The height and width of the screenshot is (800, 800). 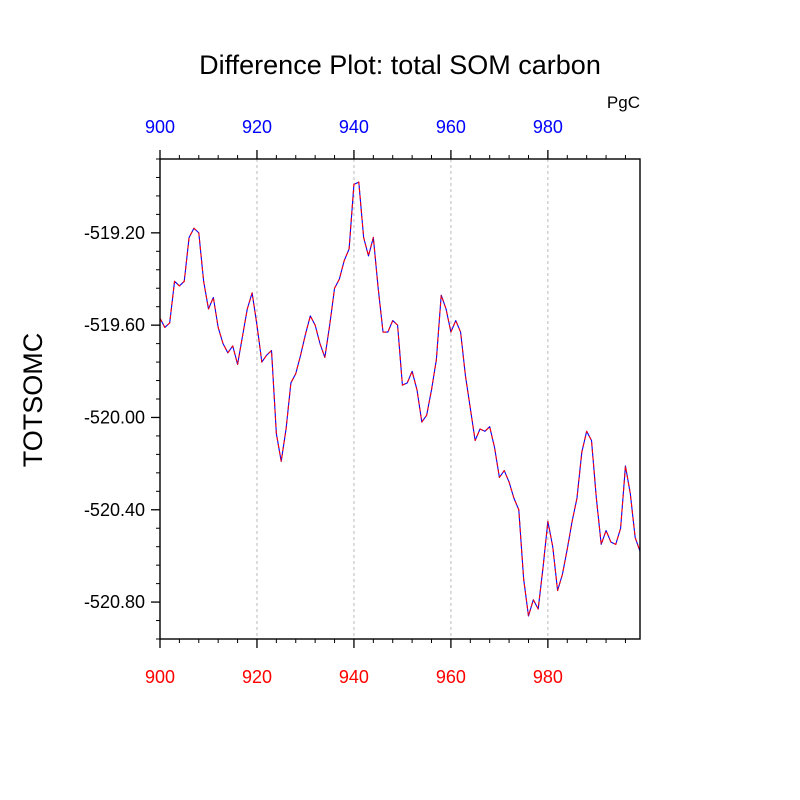 What do you see at coordinates (160, 677) in the screenshot?
I see `x-tick-label-bottom: 900` at bounding box center [160, 677].